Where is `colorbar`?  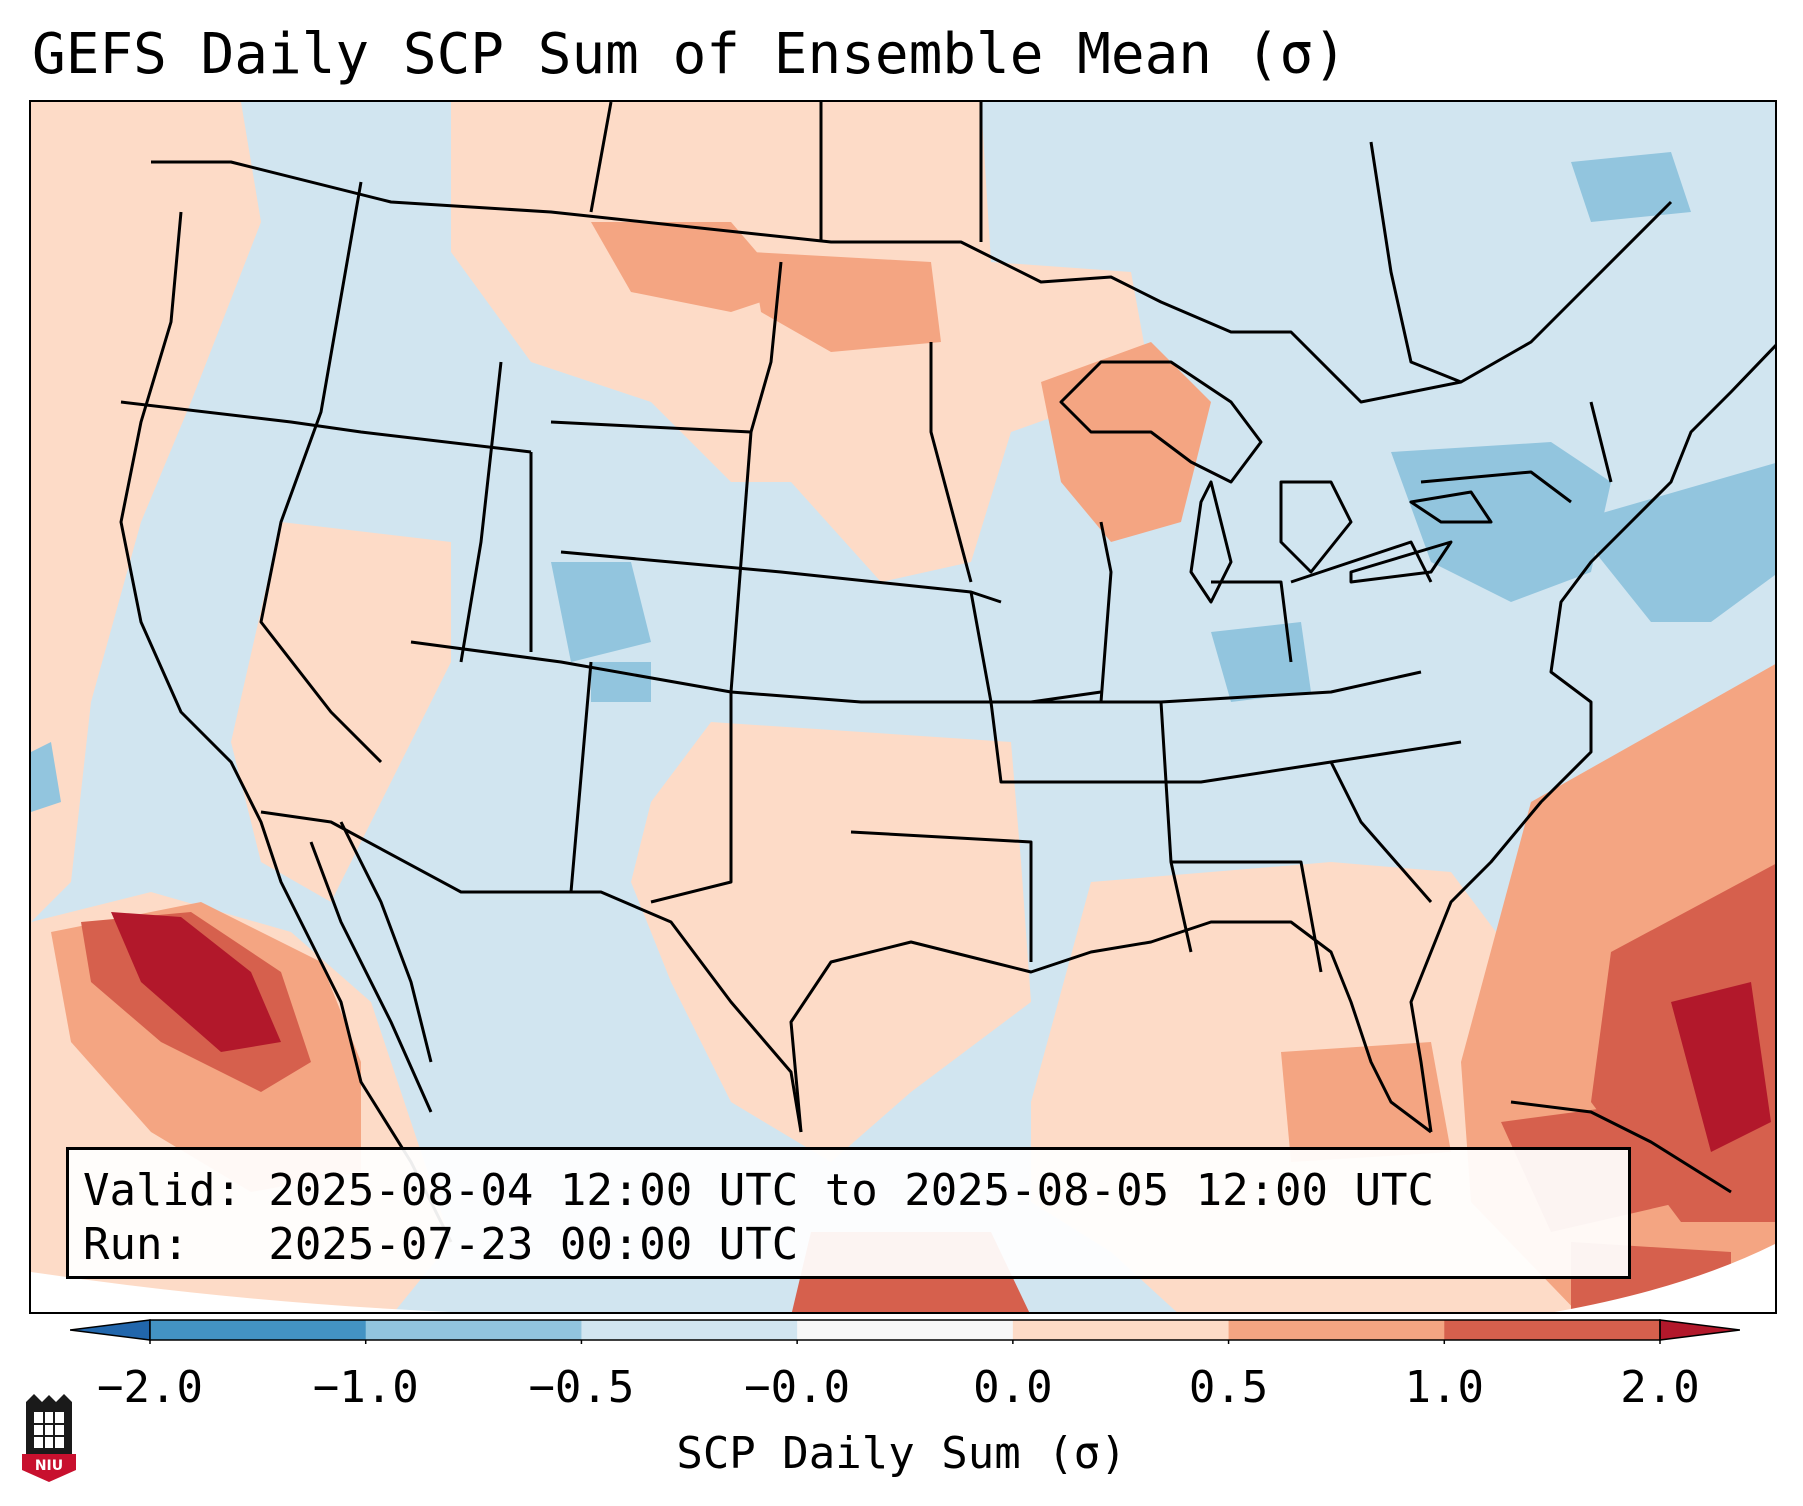 colorbar is located at coordinates (905, 1331).